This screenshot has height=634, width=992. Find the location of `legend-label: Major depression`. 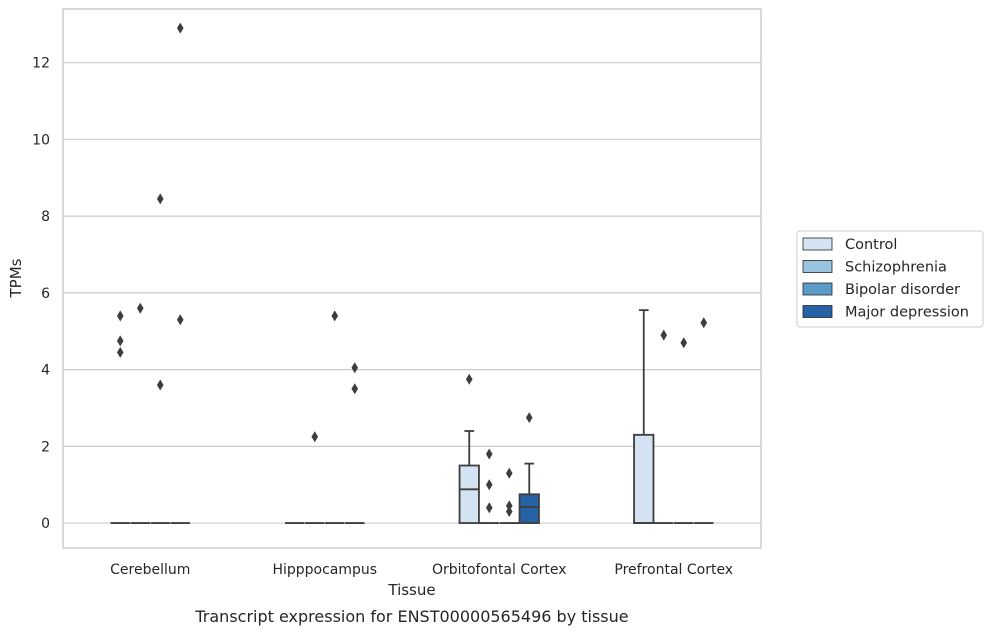

legend-label: Major depression is located at coordinates (907, 313).